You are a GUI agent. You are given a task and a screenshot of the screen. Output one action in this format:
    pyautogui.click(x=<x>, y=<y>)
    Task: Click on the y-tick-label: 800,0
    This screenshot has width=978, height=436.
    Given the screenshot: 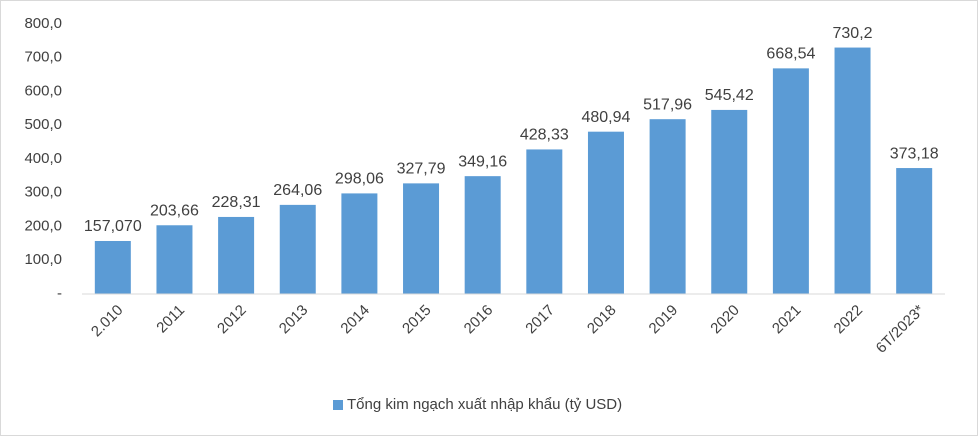 What is the action you would take?
    pyautogui.click(x=43, y=23)
    